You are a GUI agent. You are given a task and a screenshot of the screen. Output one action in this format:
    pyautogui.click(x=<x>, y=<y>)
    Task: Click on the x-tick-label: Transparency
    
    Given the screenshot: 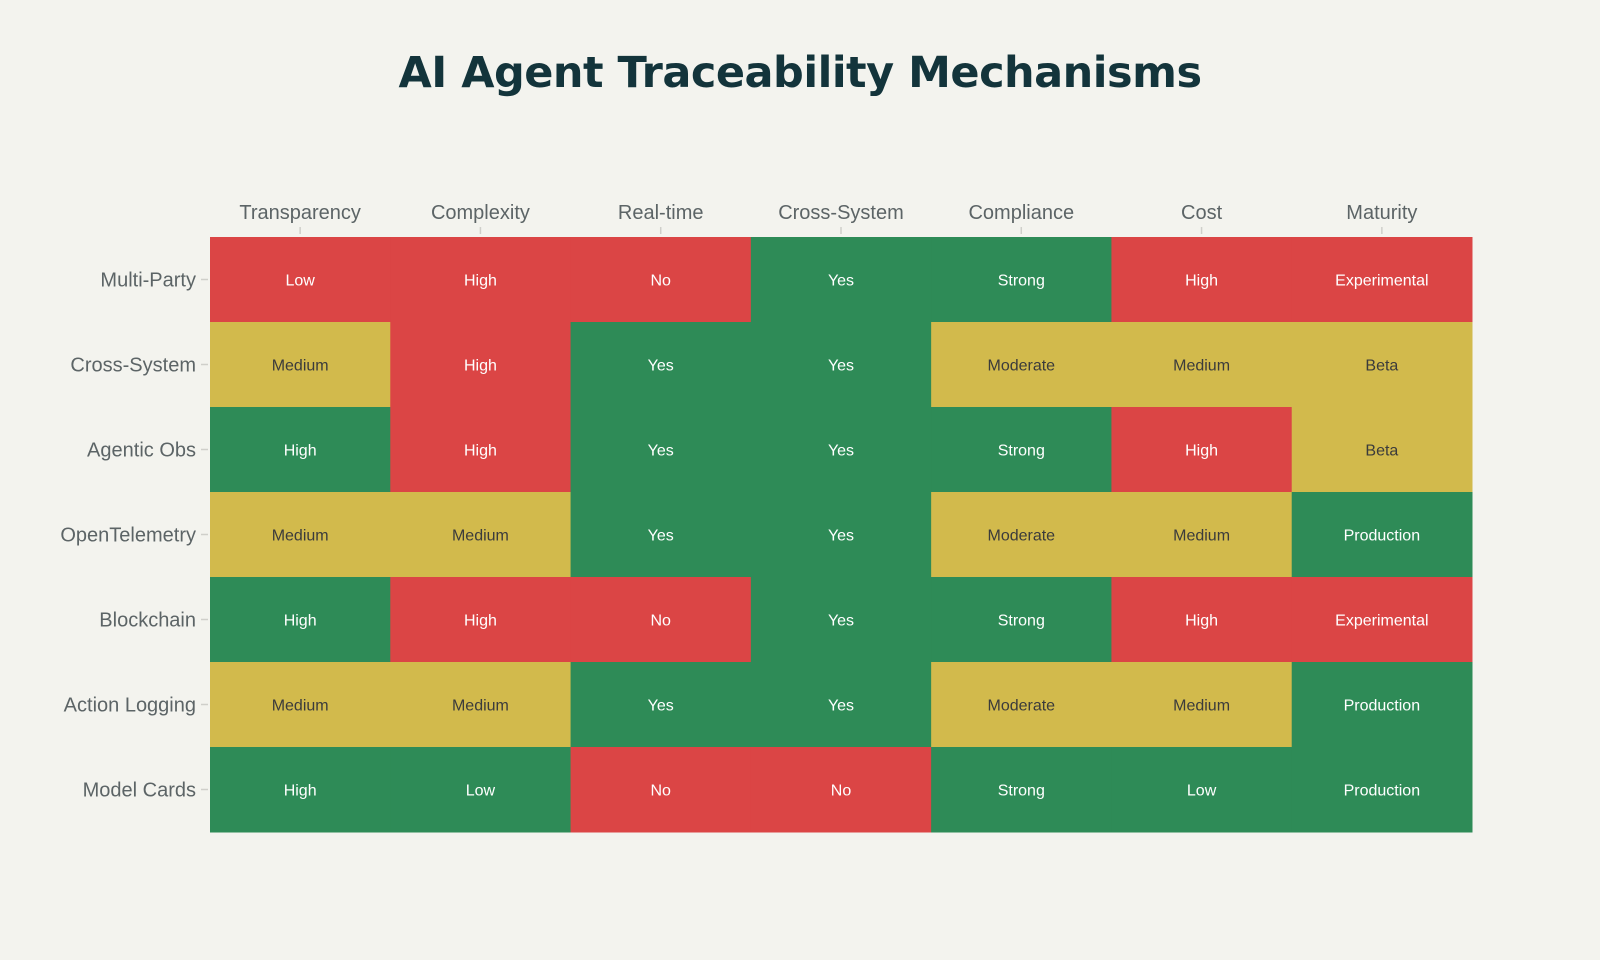 What is the action you would take?
    pyautogui.click(x=300, y=213)
    